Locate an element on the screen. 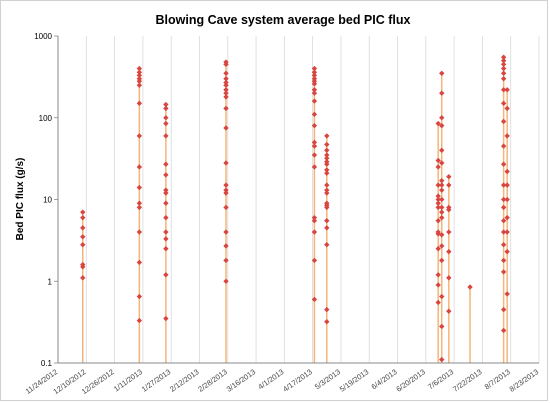  y-axis-label: Bed PIC flux (g/s) is located at coordinates (20, 199).